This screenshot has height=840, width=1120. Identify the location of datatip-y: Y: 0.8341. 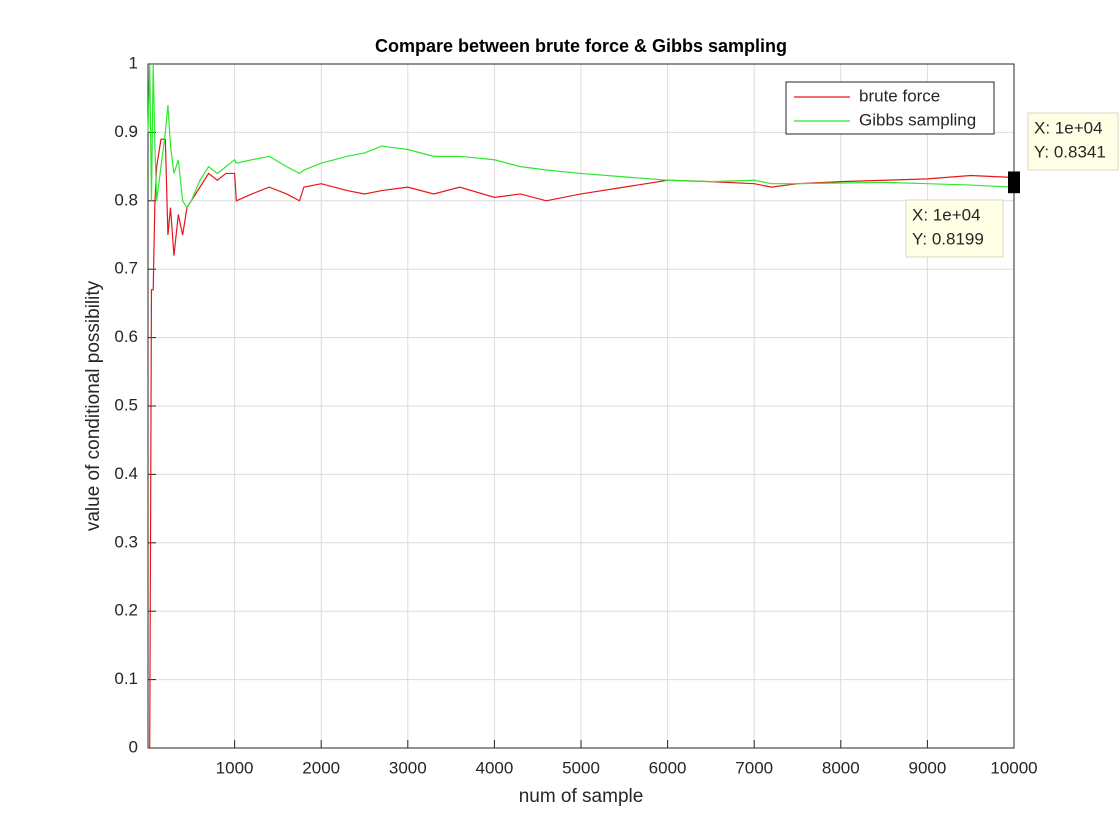
(1070, 151).